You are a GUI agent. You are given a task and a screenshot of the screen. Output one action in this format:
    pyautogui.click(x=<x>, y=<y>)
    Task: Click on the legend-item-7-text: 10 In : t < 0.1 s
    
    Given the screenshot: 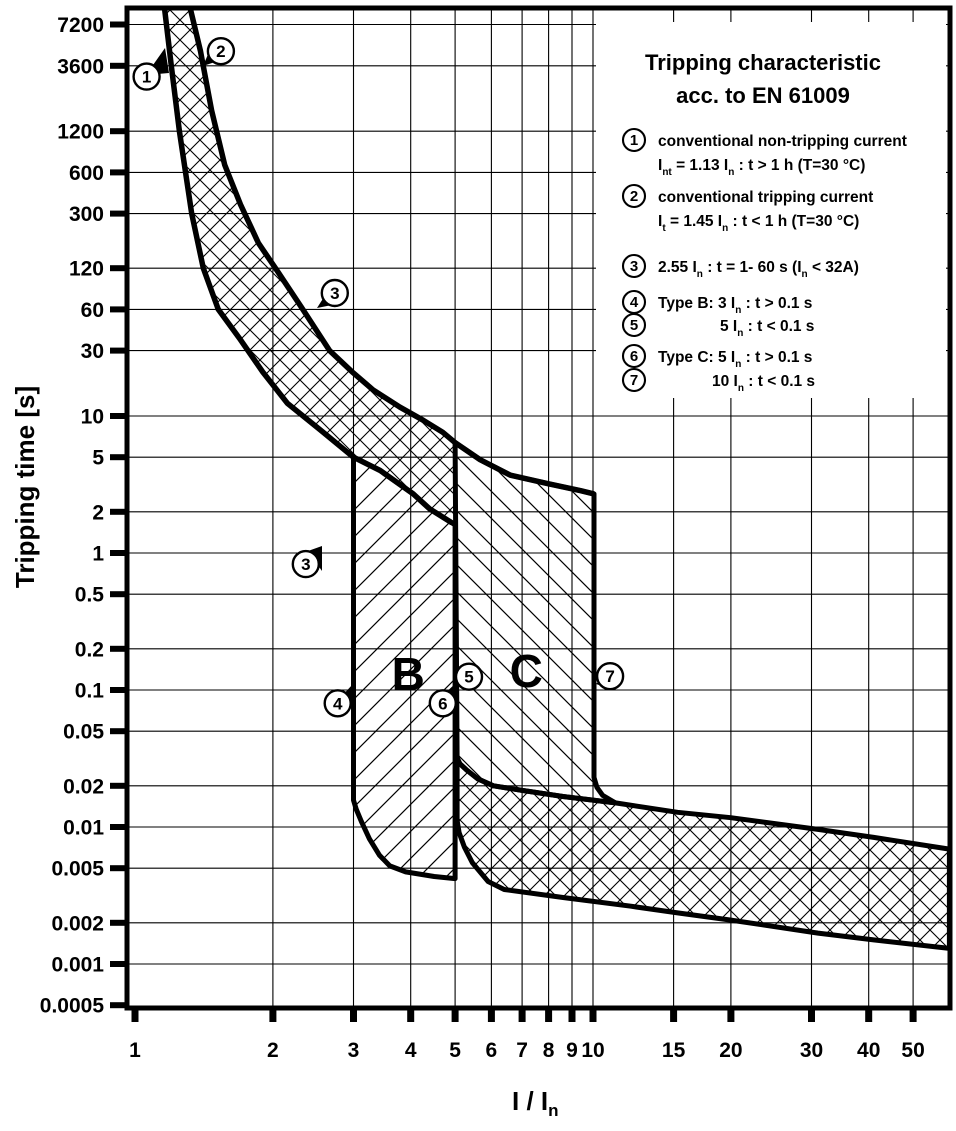 What is the action you would take?
    pyautogui.click(x=763, y=383)
    